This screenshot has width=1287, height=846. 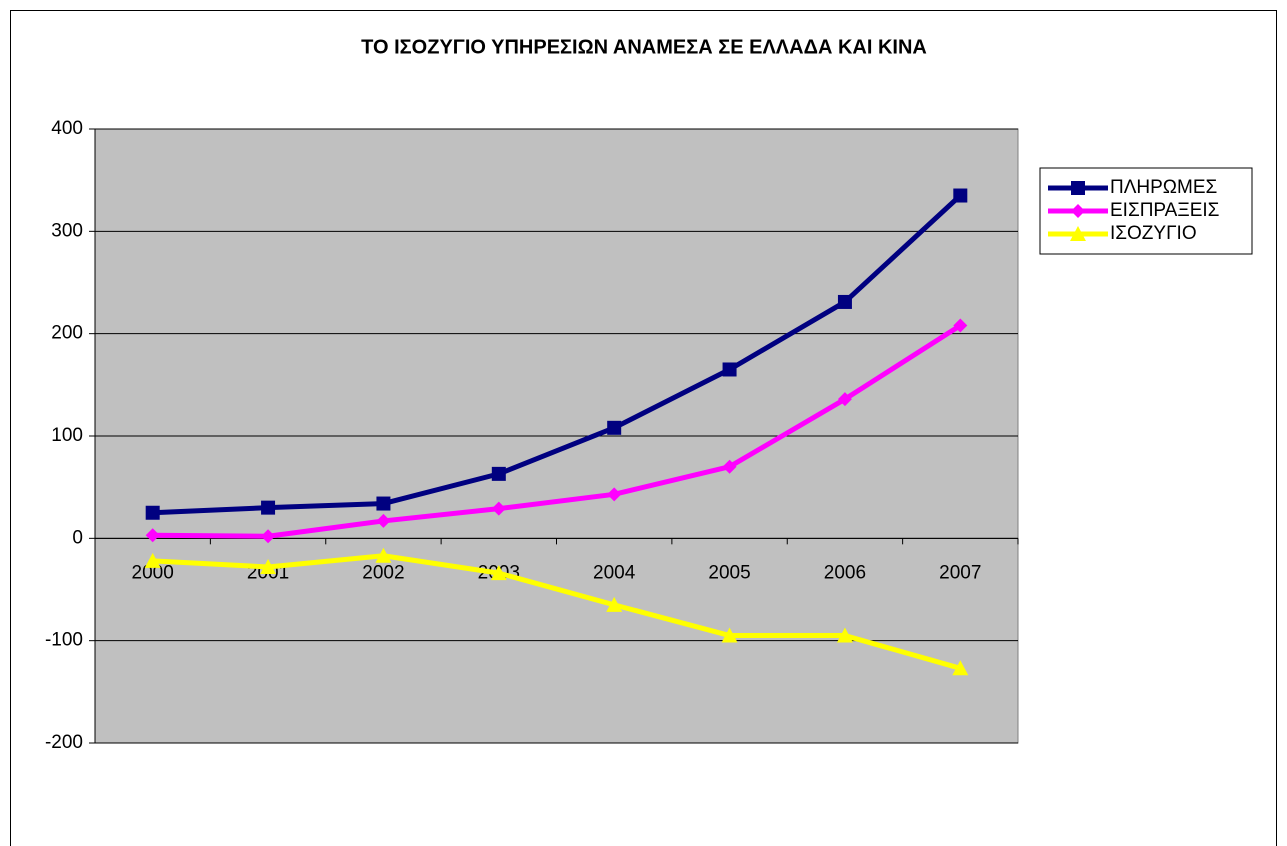 What do you see at coordinates (64, 640) in the screenshot?
I see `y-tick-label: -100` at bounding box center [64, 640].